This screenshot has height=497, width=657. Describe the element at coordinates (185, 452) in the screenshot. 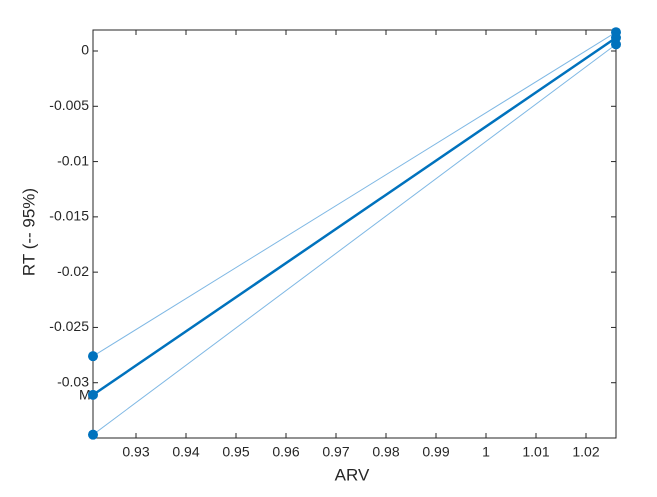

I see `x-tick-label: 0.94` at that location.